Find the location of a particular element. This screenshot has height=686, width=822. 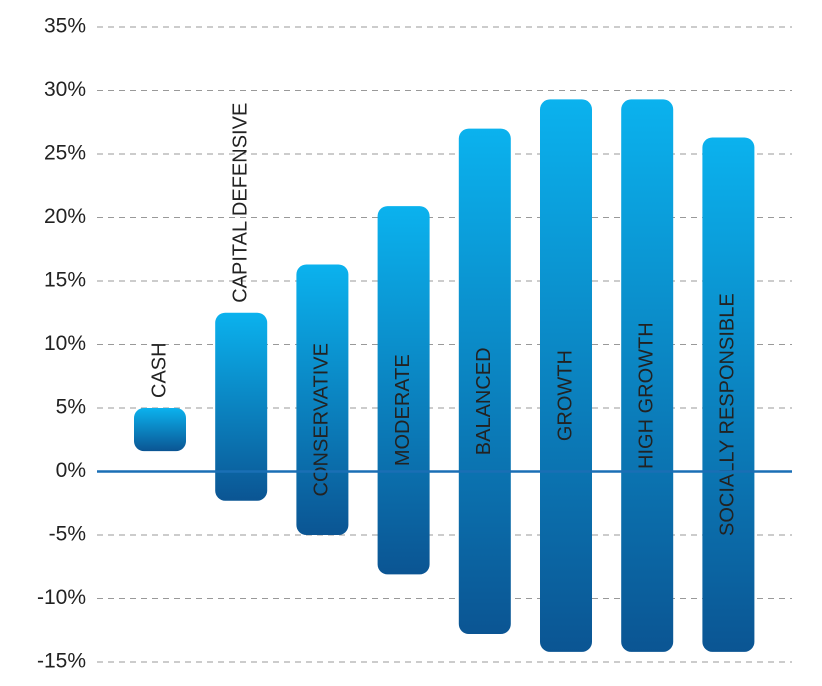

y-tick-label: 25% is located at coordinates (65, 153).